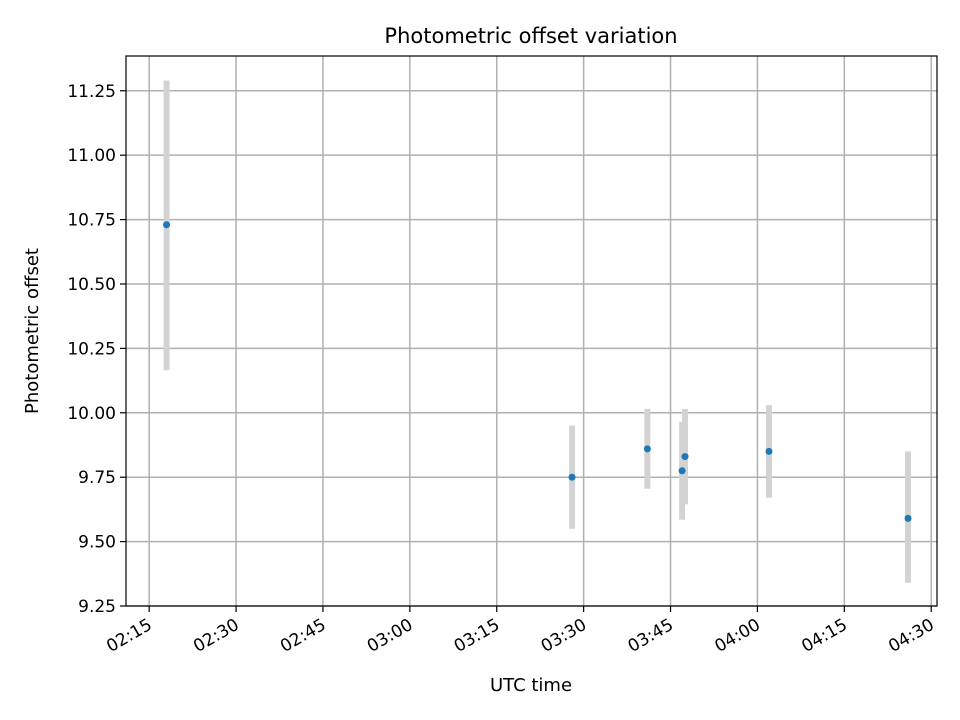 The image size is (960, 720). Describe the element at coordinates (97, 543) in the screenshot. I see `y-tick-label: 9.50` at that location.